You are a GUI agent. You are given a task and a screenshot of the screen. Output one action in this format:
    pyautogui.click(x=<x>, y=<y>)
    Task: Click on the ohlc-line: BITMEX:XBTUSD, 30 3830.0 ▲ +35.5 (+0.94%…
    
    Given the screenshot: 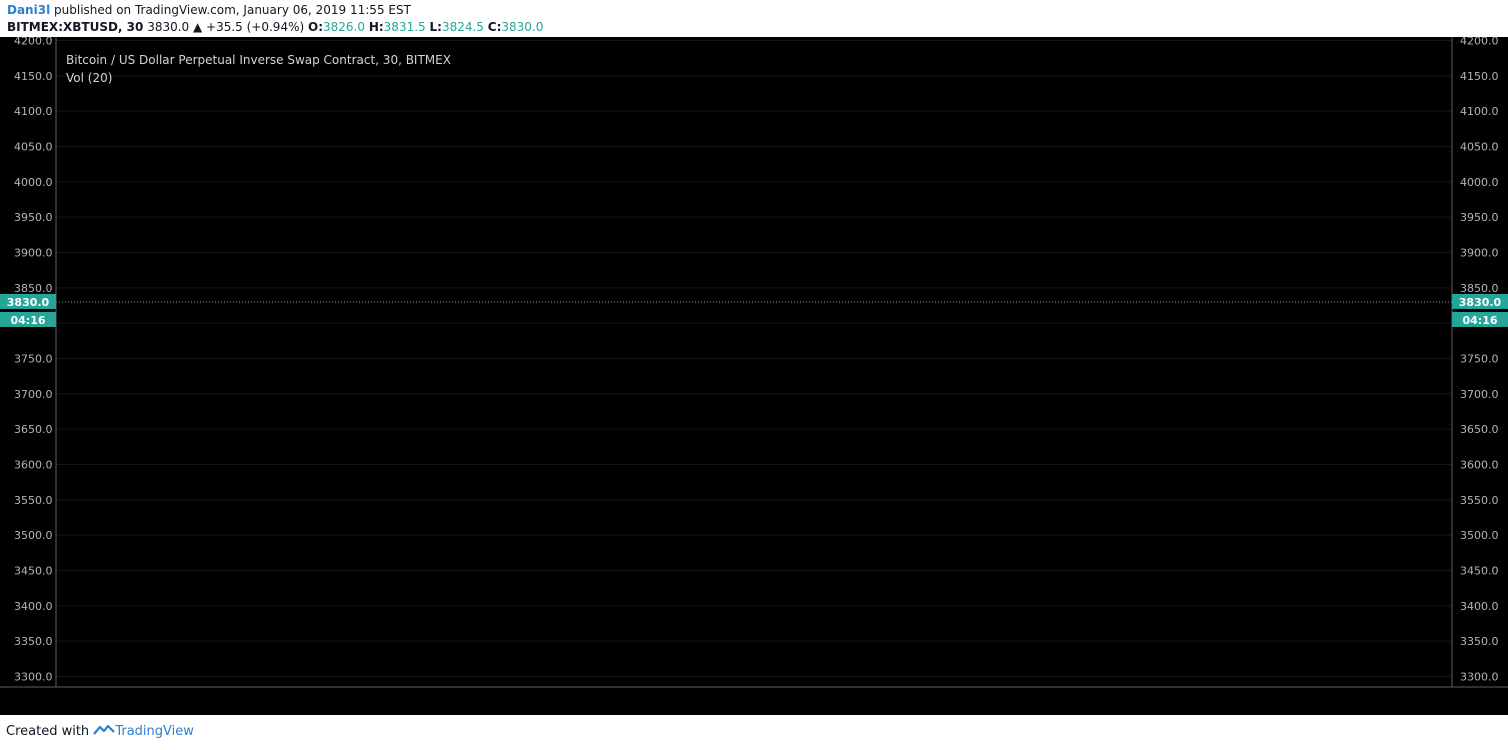 What is the action you would take?
    pyautogui.click(x=275, y=27)
    